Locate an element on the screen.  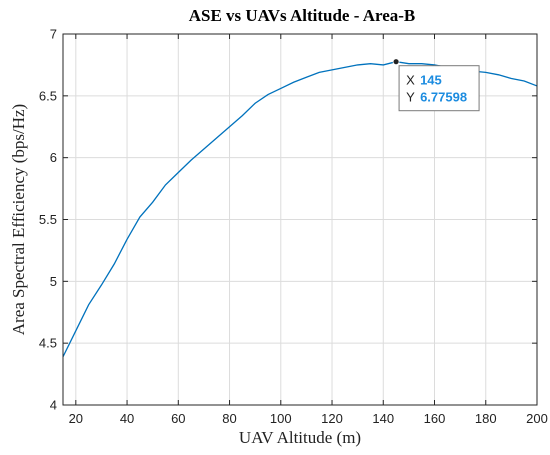
x-tick-label: 140 is located at coordinates (383, 418).